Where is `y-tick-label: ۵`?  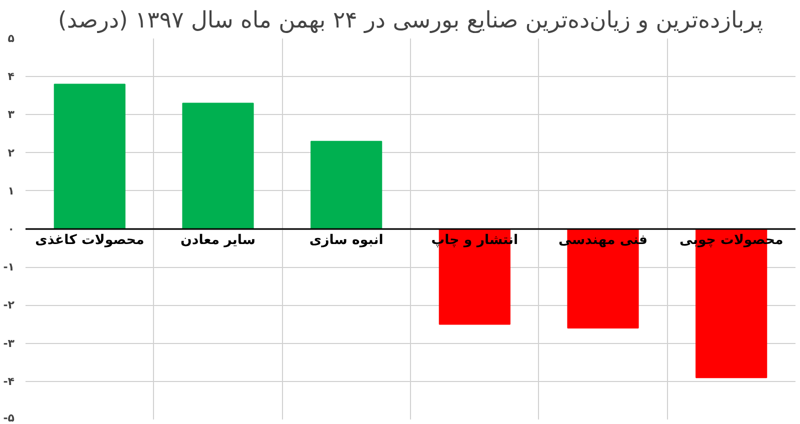 y-tick-label: ۵ is located at coordinates (11, 38).